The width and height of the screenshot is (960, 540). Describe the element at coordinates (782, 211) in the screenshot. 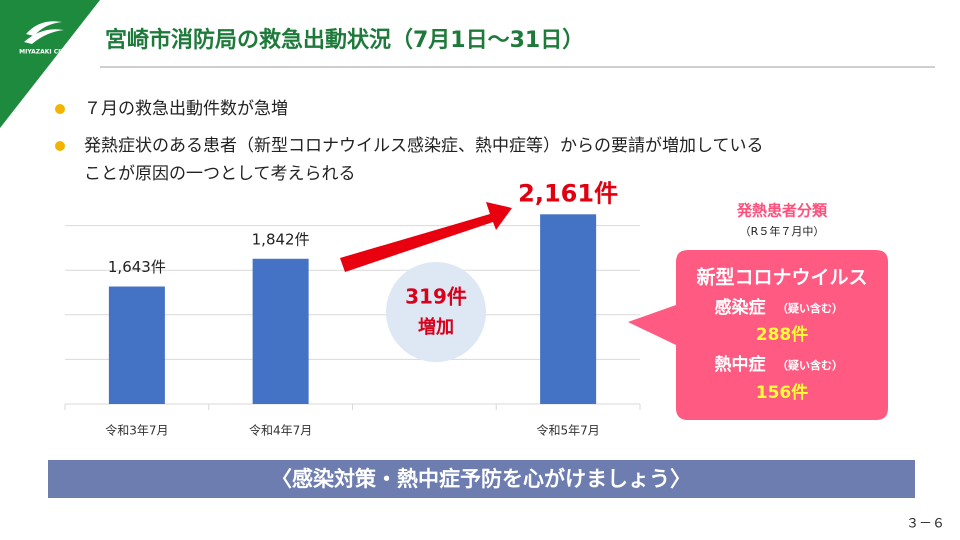

I see `fever-title: 発熱患者分類` at that location.